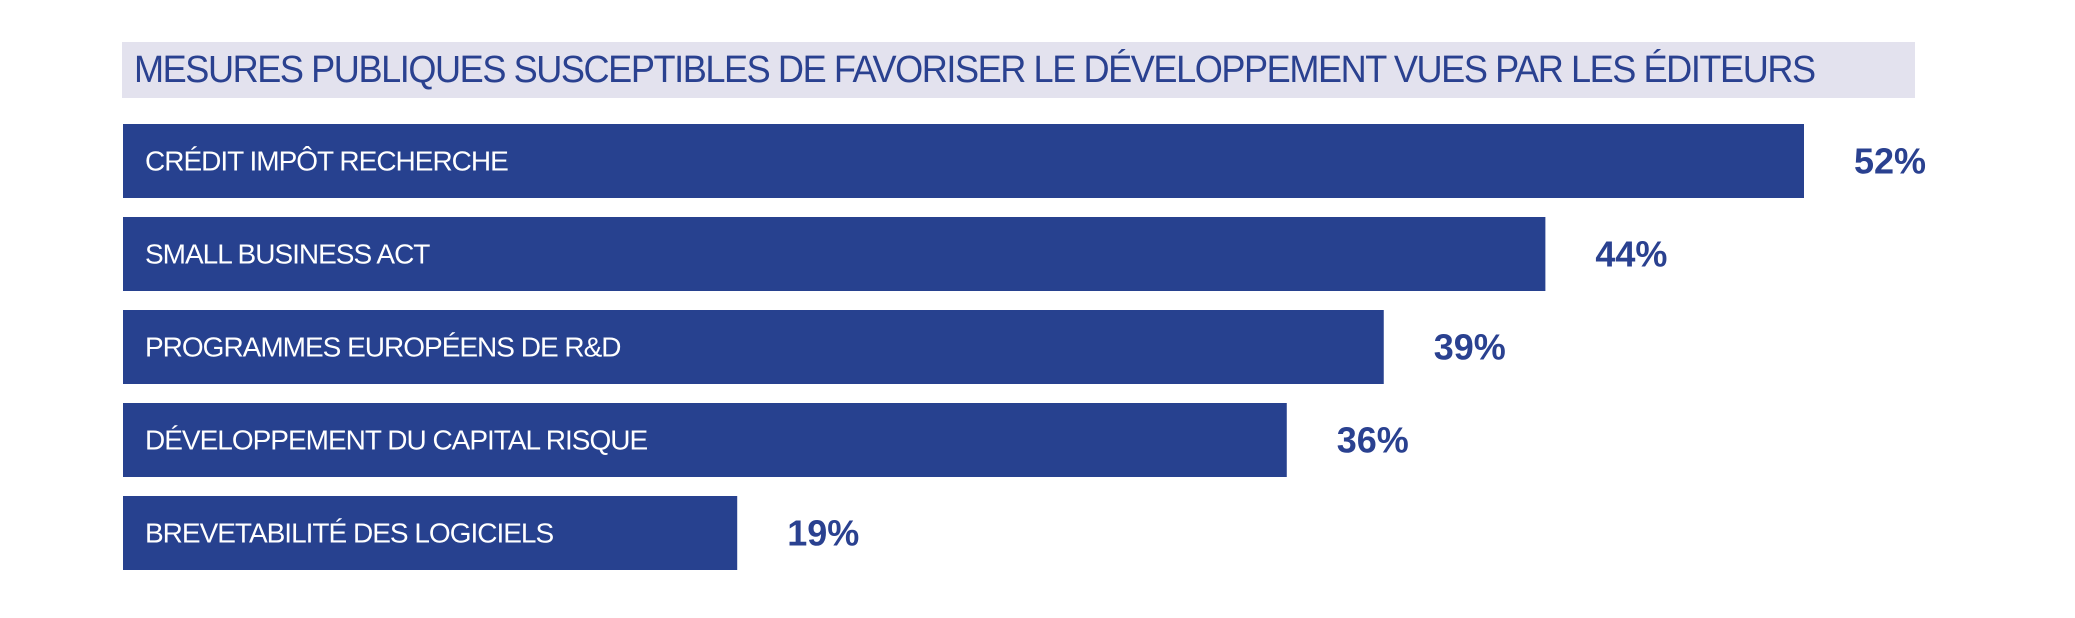  Describe the element at coordinates (287, 254) in the screenshot. I see `bar-category-label: SMALL BUSINESS ACT` at that location.